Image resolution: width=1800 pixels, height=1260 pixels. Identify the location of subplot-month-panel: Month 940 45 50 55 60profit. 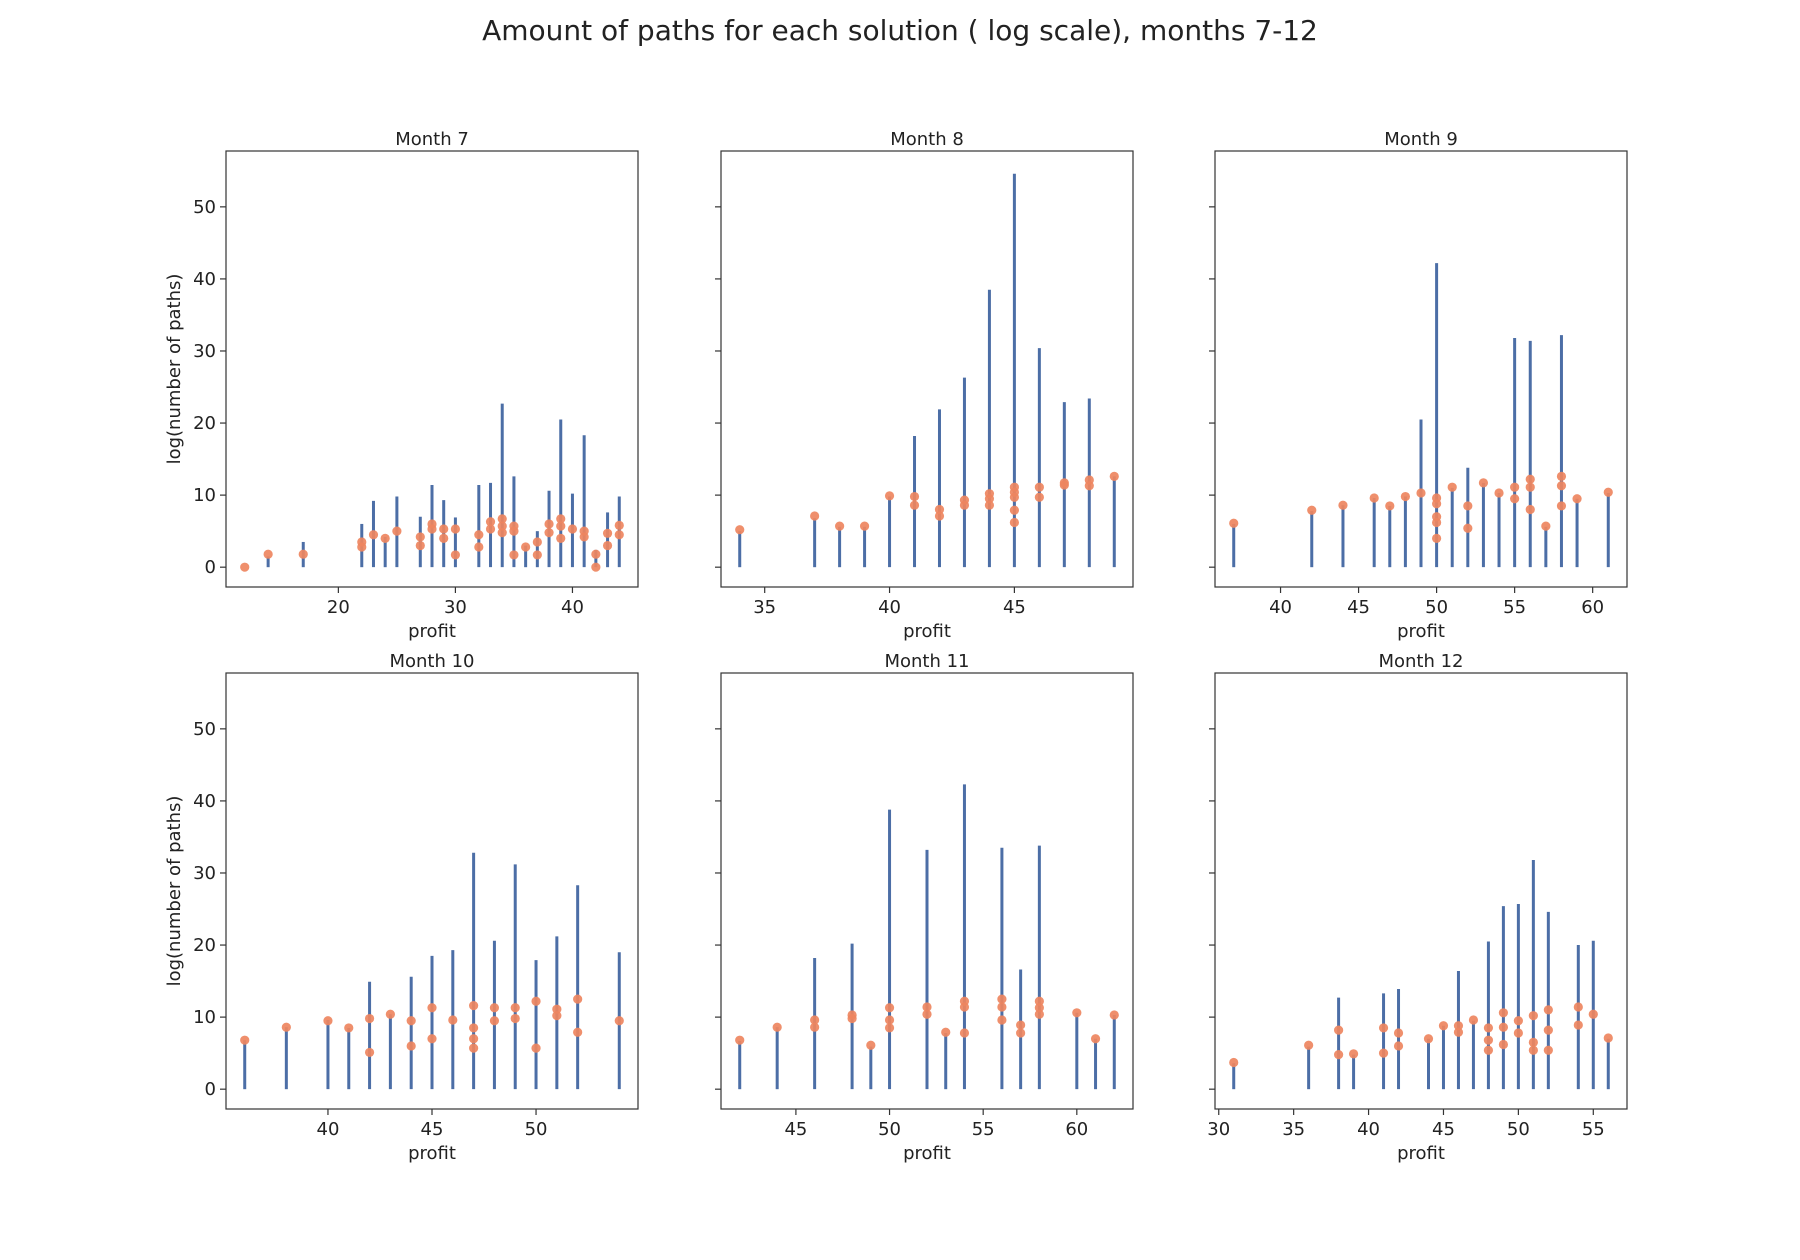
(1418, 385).